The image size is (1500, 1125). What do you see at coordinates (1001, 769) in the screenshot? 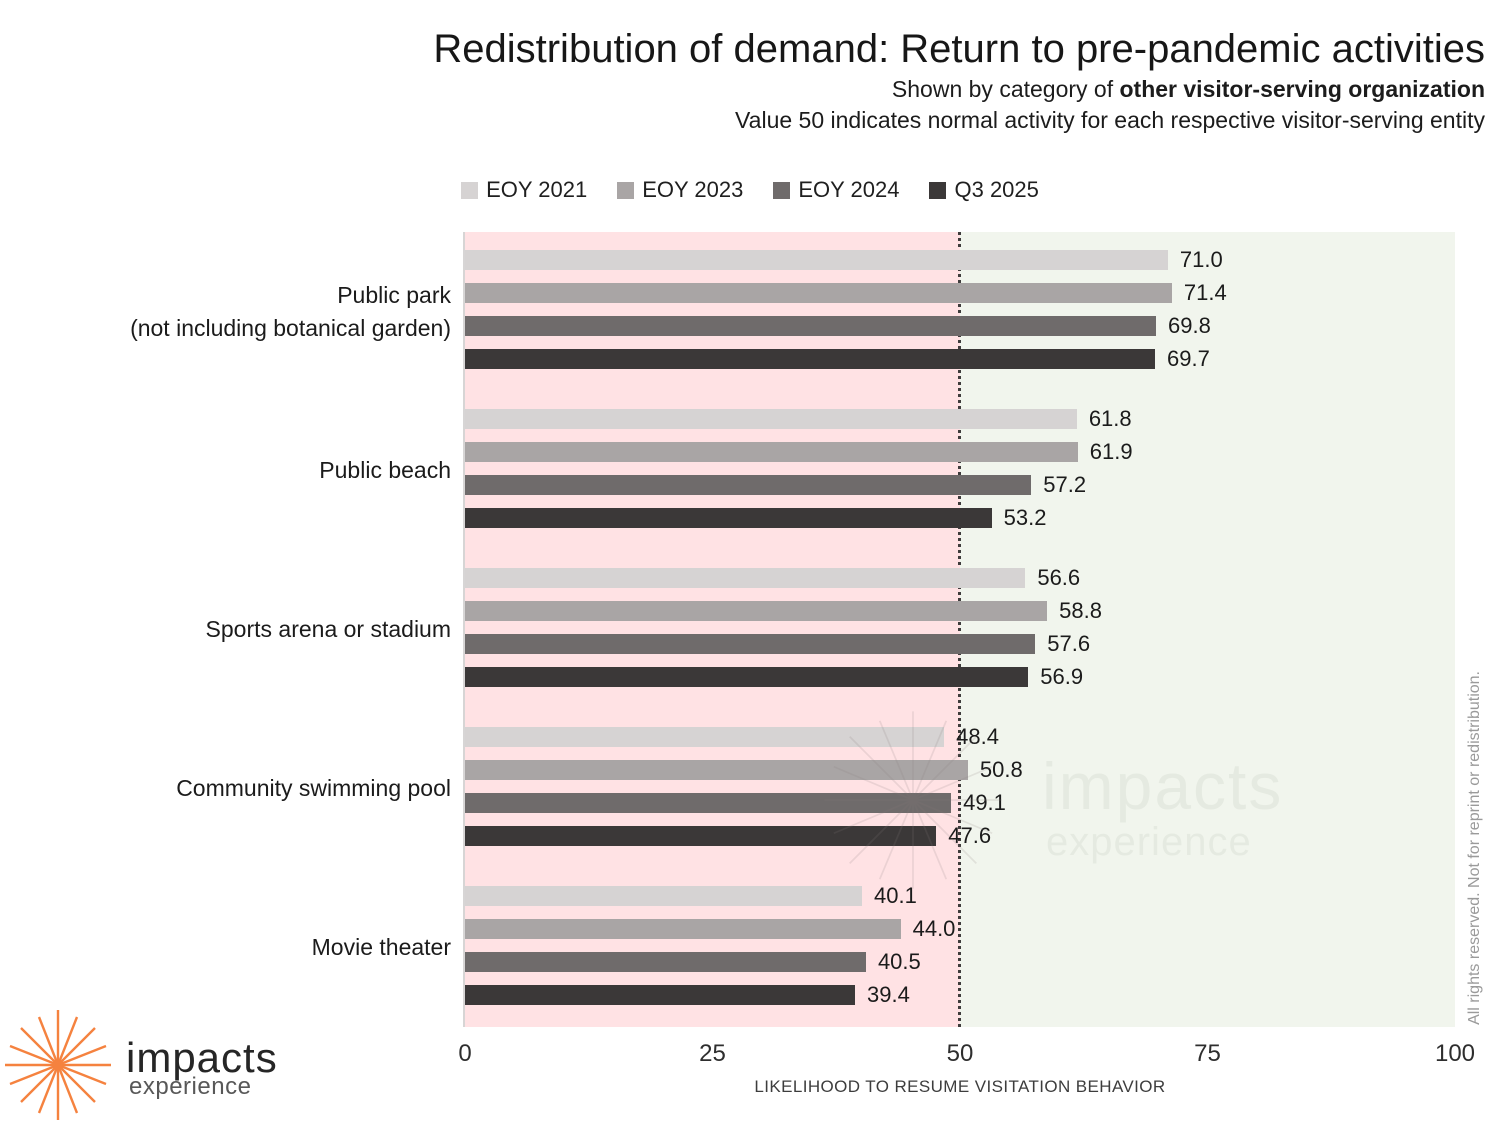
I see `bar-value-label: 50.8` at bounding box center [1001, 769].